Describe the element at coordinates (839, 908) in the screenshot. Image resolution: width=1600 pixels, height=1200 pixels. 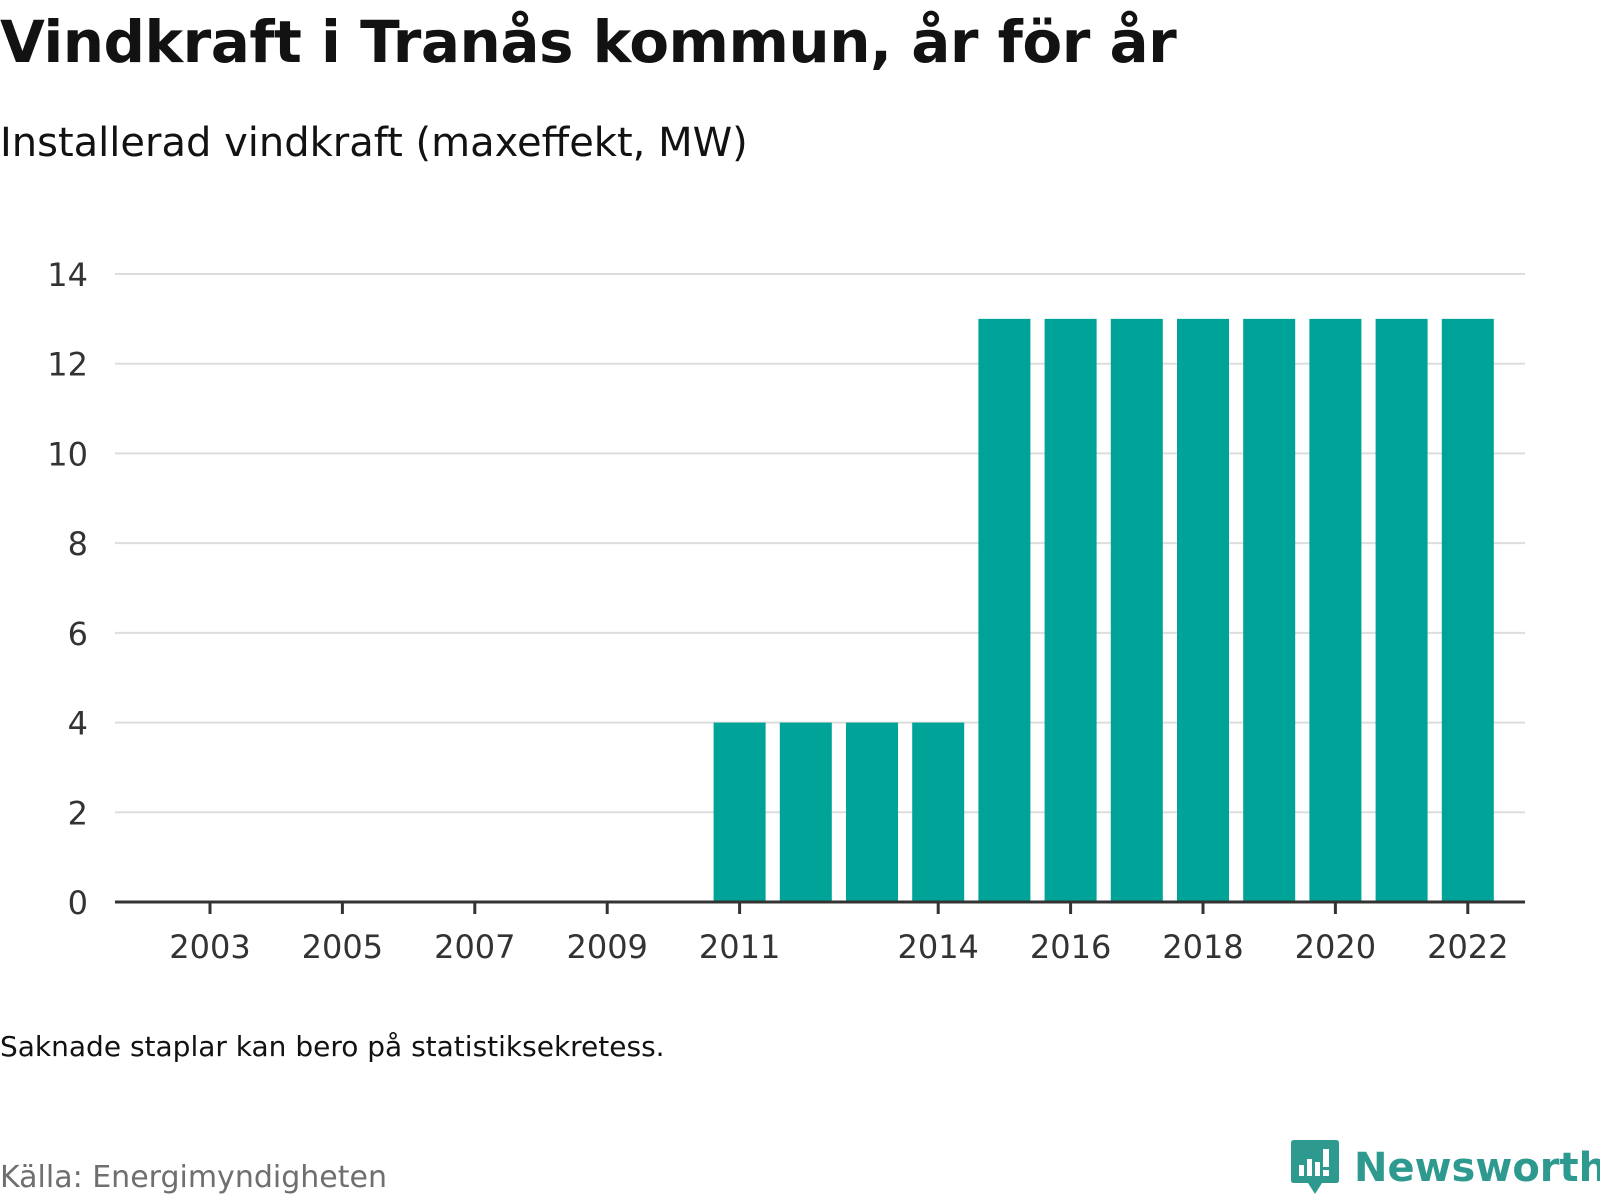
I see `x-axis-ticks` at that location.